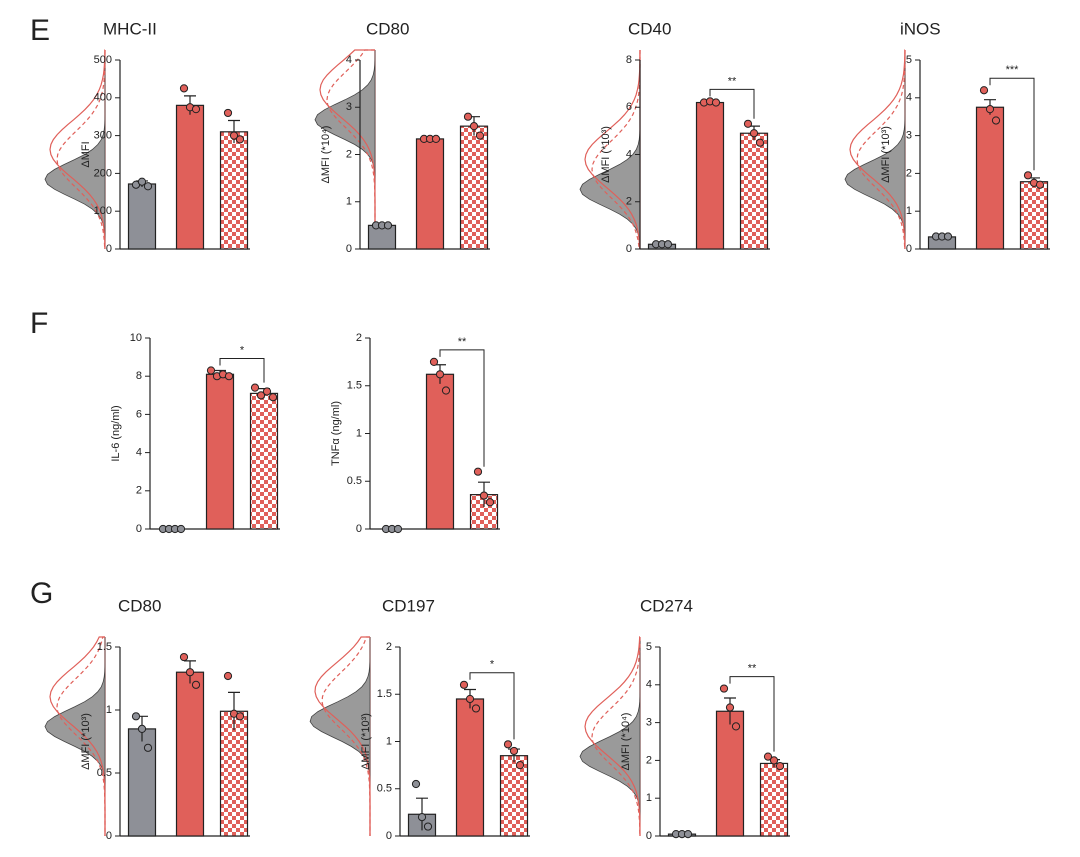 This screenshot has width=1080, height=857. What do you see at coordinates (103, 60) in the screenshot?
I see `y-tick-label: 500` at bounding box center [103, 60].